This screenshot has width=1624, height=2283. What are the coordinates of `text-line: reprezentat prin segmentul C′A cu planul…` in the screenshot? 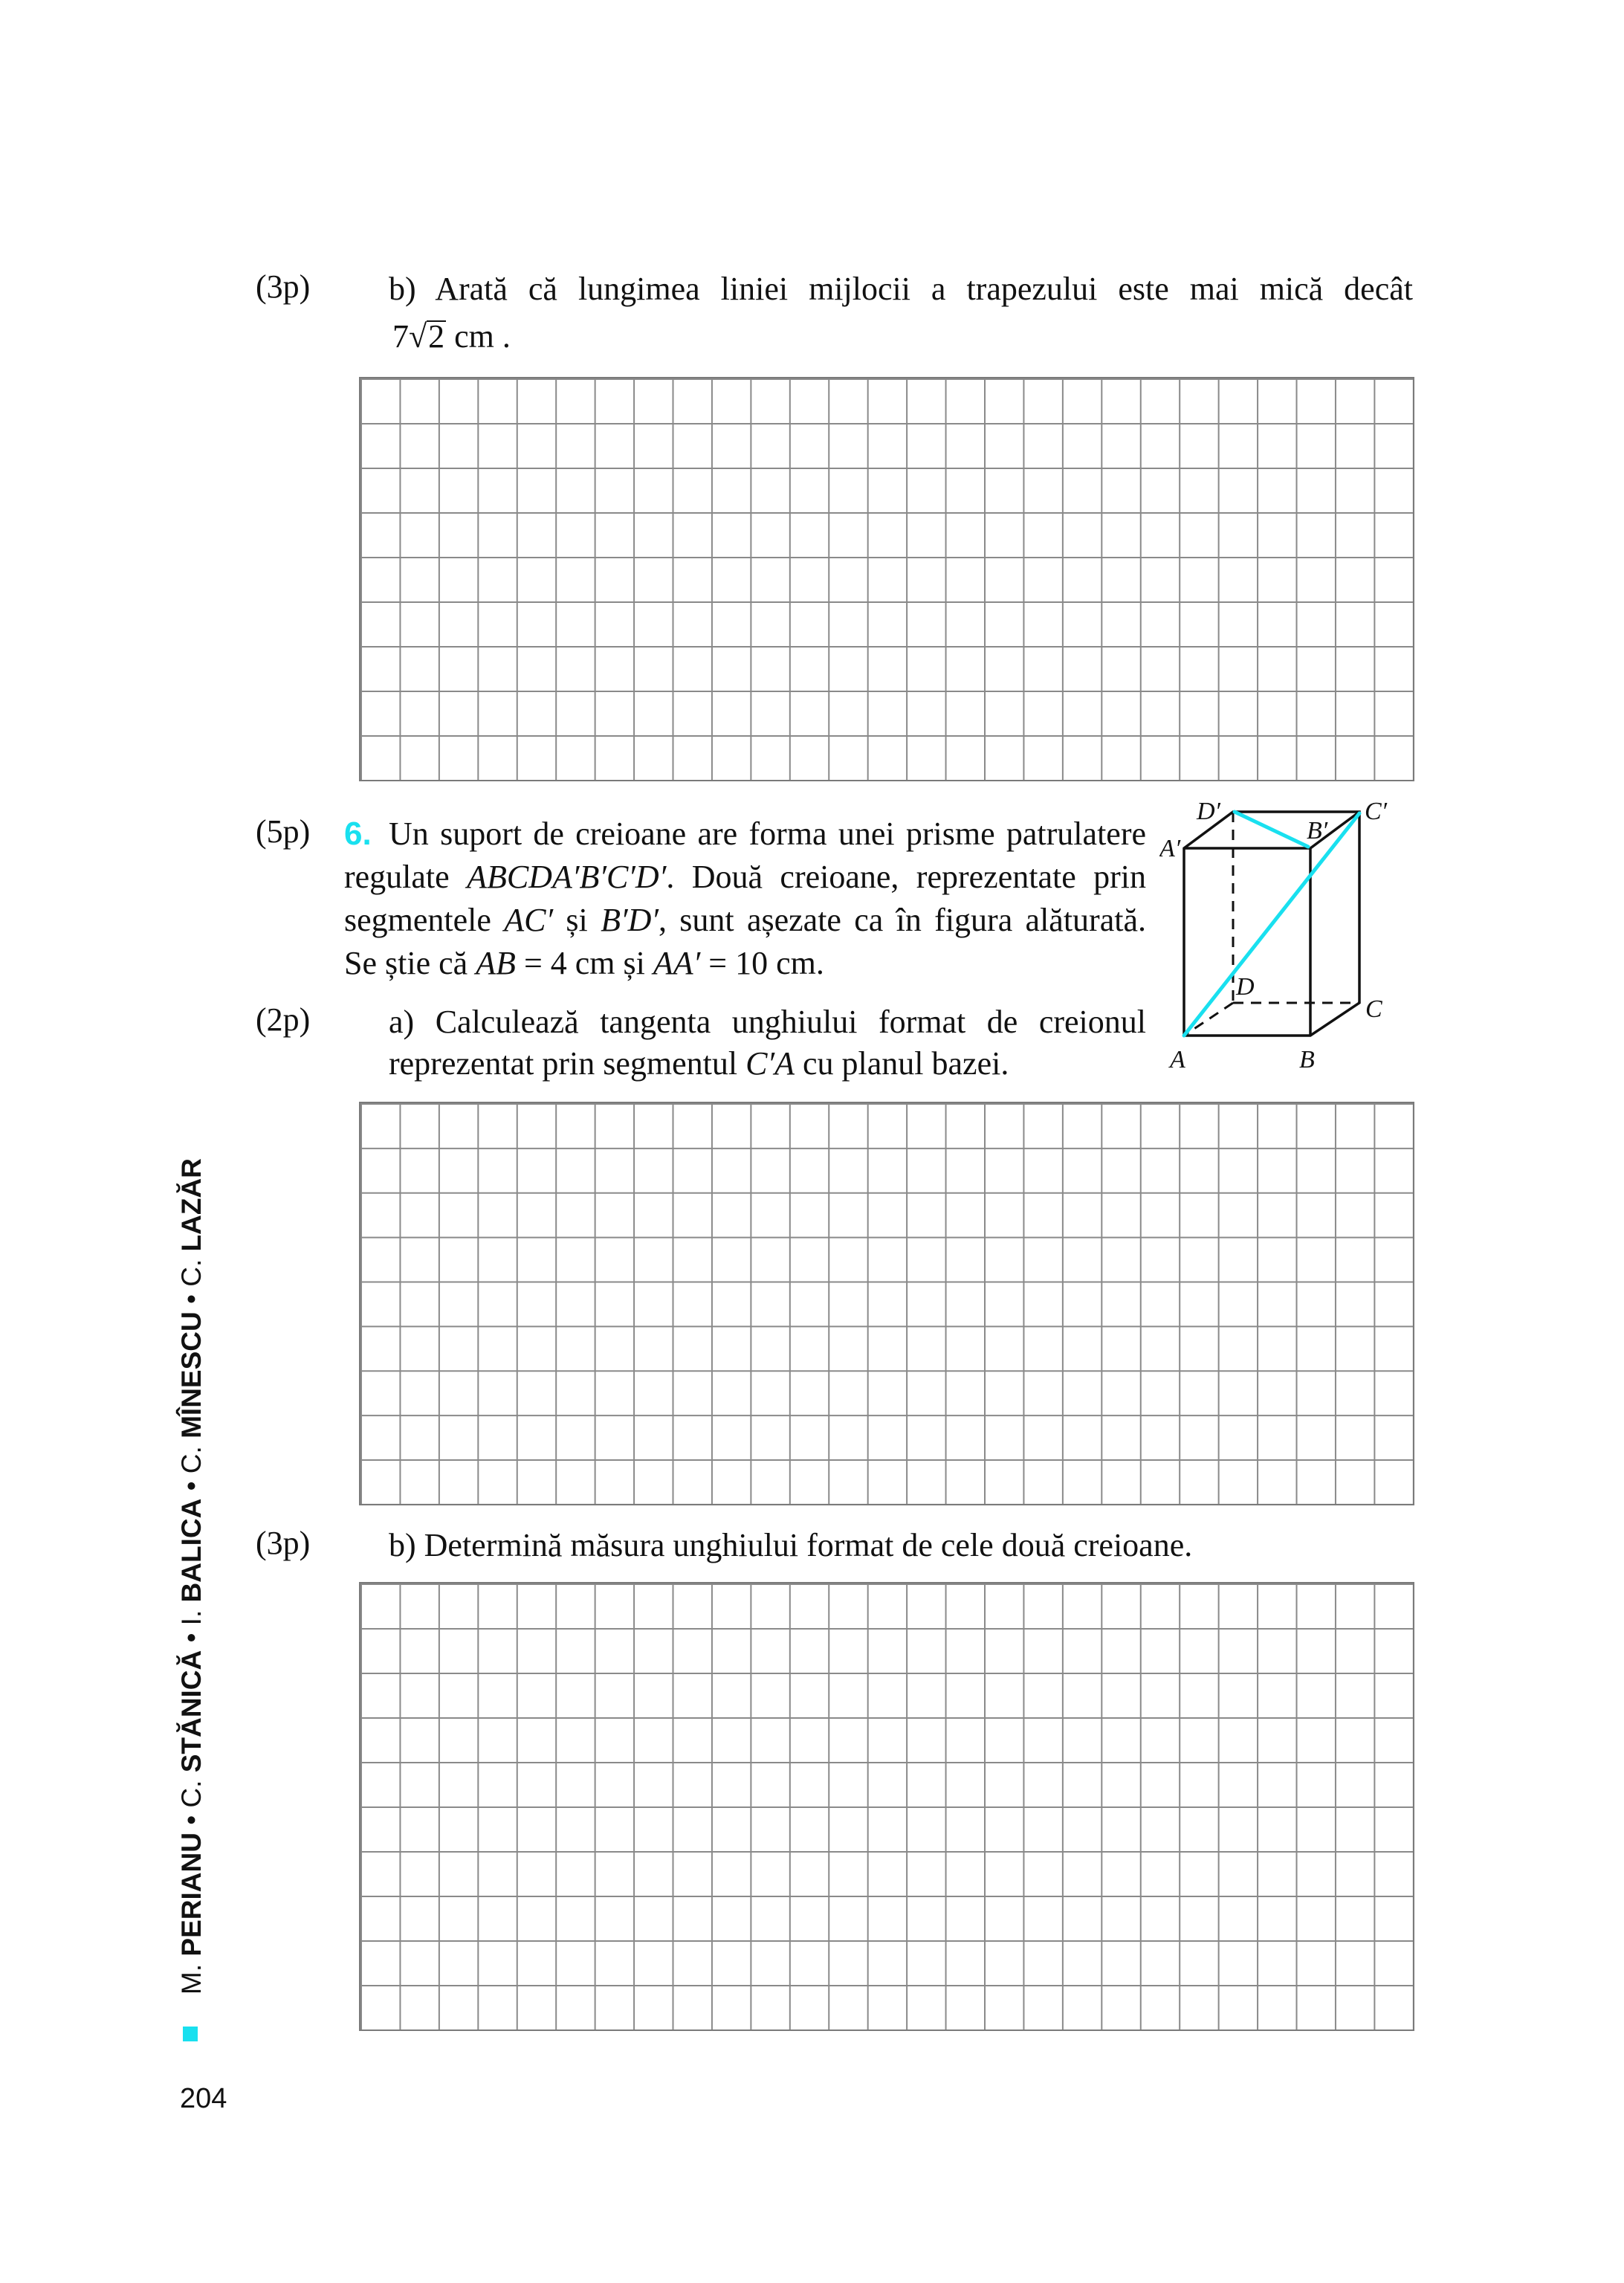 It's located at (699, 1063).